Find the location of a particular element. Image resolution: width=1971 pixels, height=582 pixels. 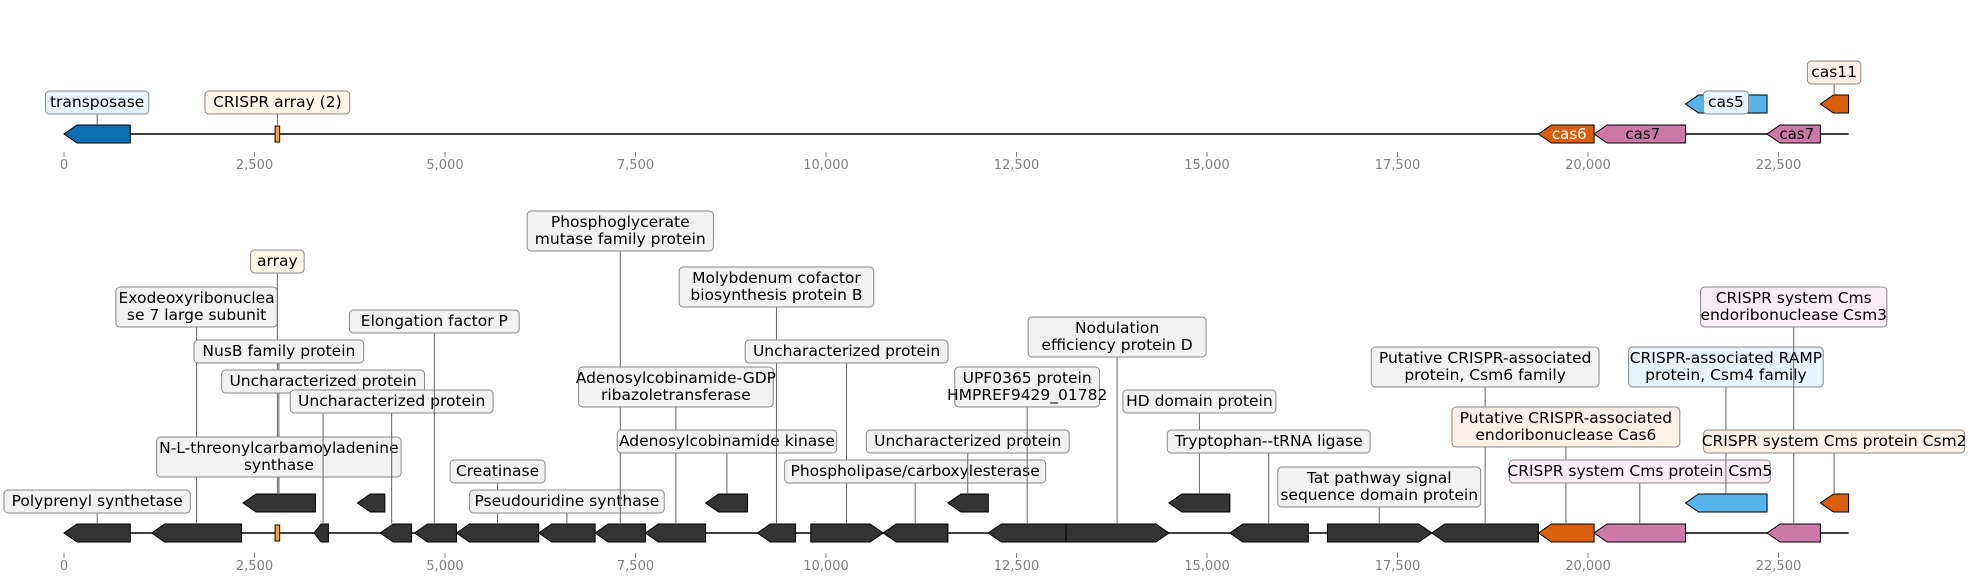

gene-label-text: Exodeoxyribonuclea se 7 large subunit is located at coordinates (196, 306).